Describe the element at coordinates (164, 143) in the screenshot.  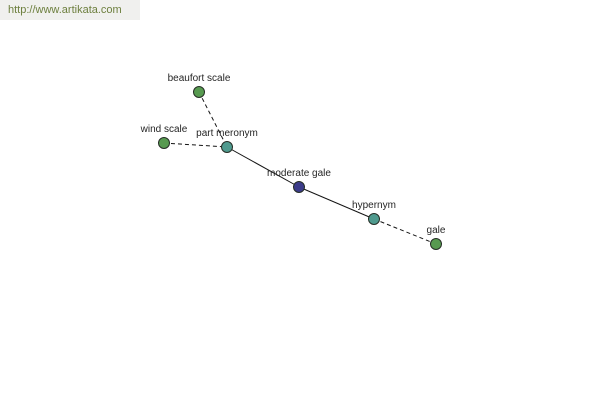
I see `node-wind-scale` at that location.